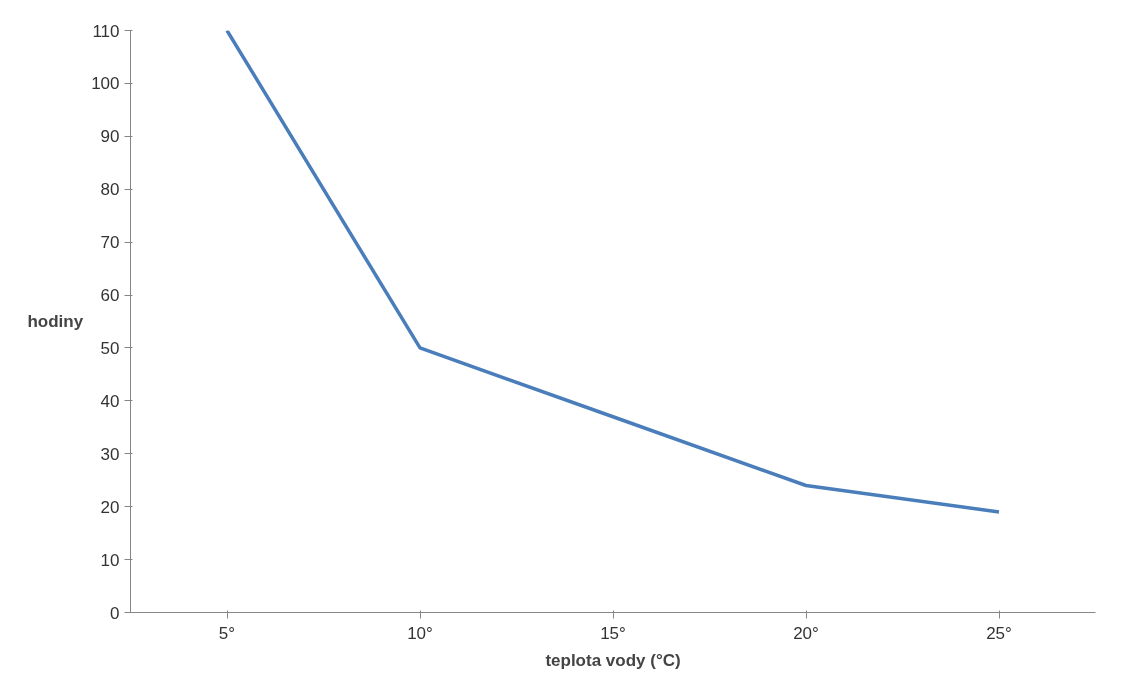 Image resolution: width=1125 pixels, height=682 pixels. Describe the element at coordinates (227, 633) in the screenshot. I see `x-tick-label: 5°` at that location.